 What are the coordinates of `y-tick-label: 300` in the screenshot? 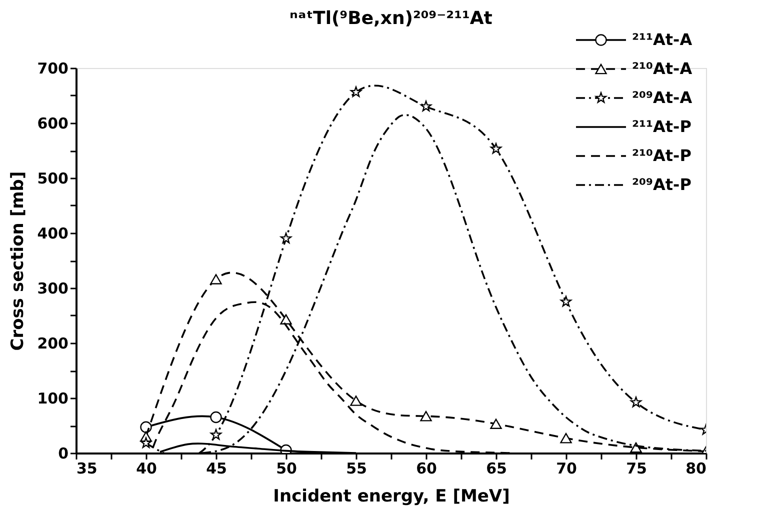 It's located at (52, 289).